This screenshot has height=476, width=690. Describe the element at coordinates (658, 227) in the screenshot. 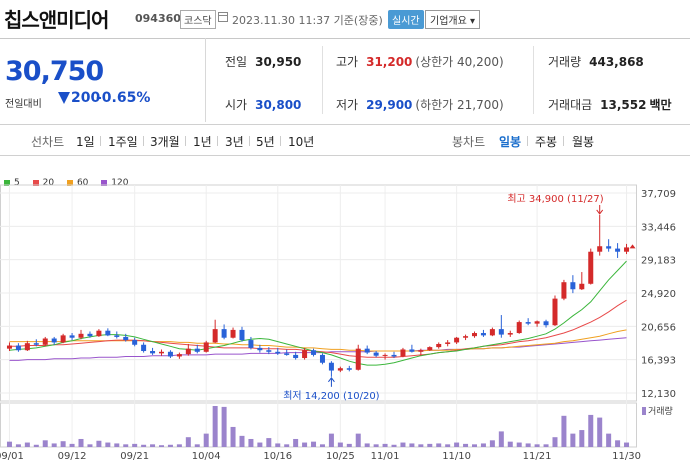

I see `y-tick-label: 33,446` at that location.